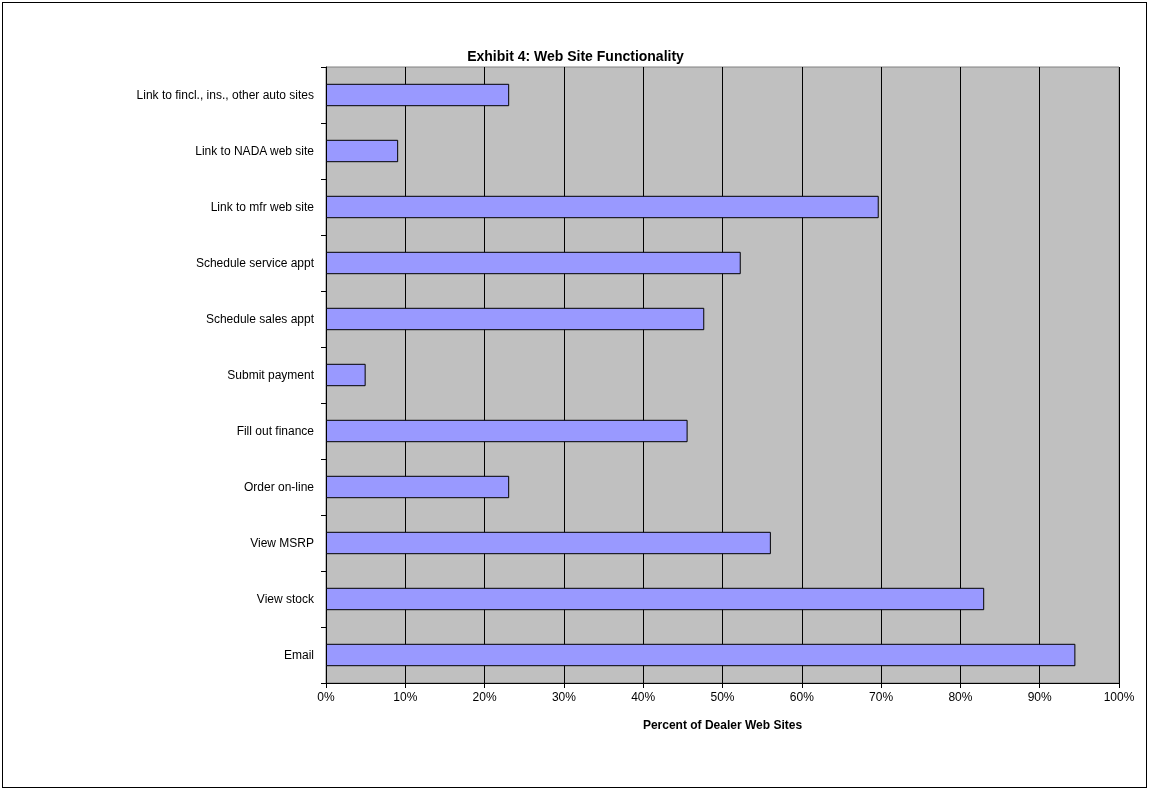 The width and height of the screenshot is (1151, 792). Describe the element at coordinates (881, 697) in the screenshot. I see `x-tick-label: 70%` at that location.